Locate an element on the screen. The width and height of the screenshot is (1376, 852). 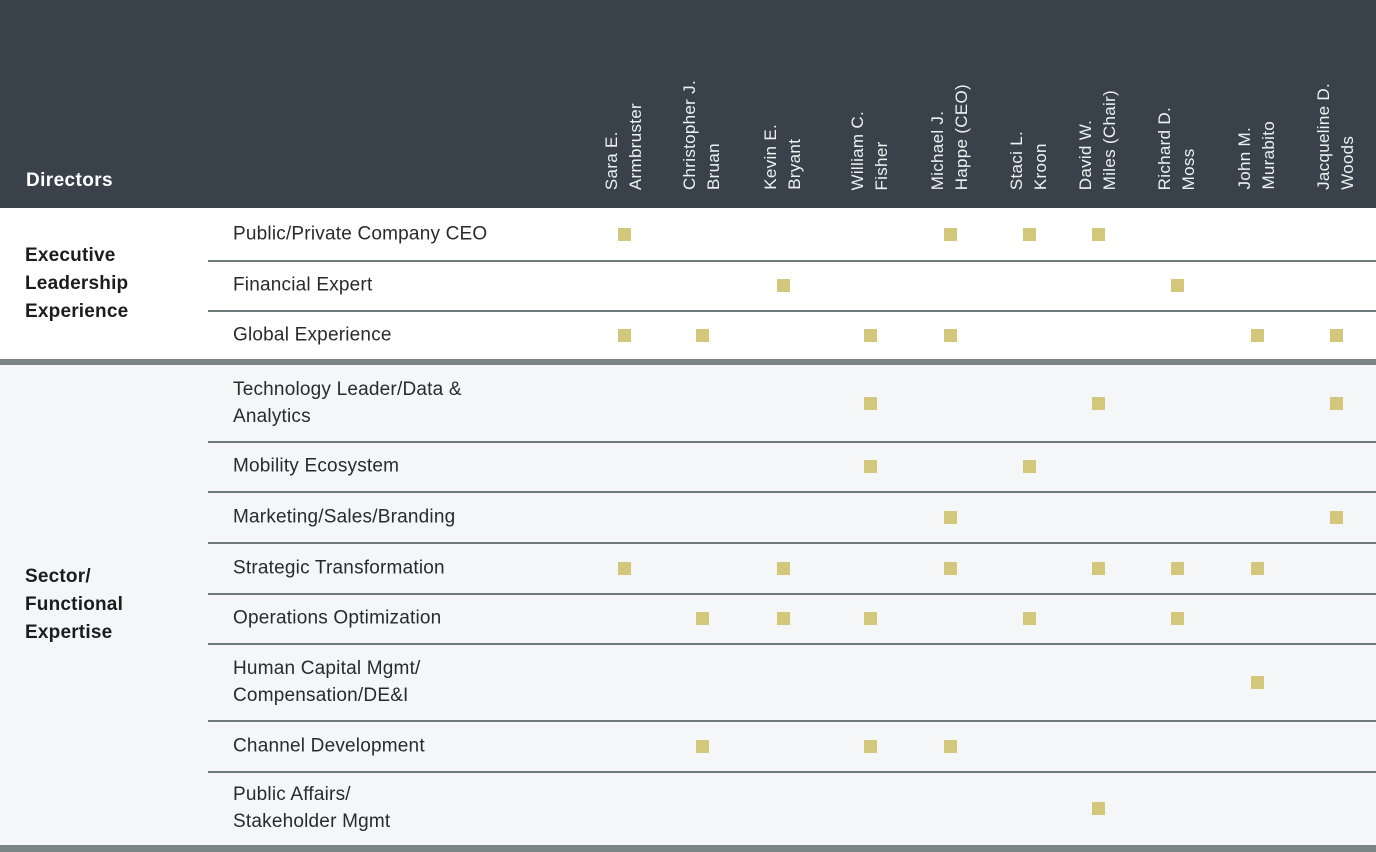
skill-label: Marketing/Sales/Branding is located at coordinates (344, 516).